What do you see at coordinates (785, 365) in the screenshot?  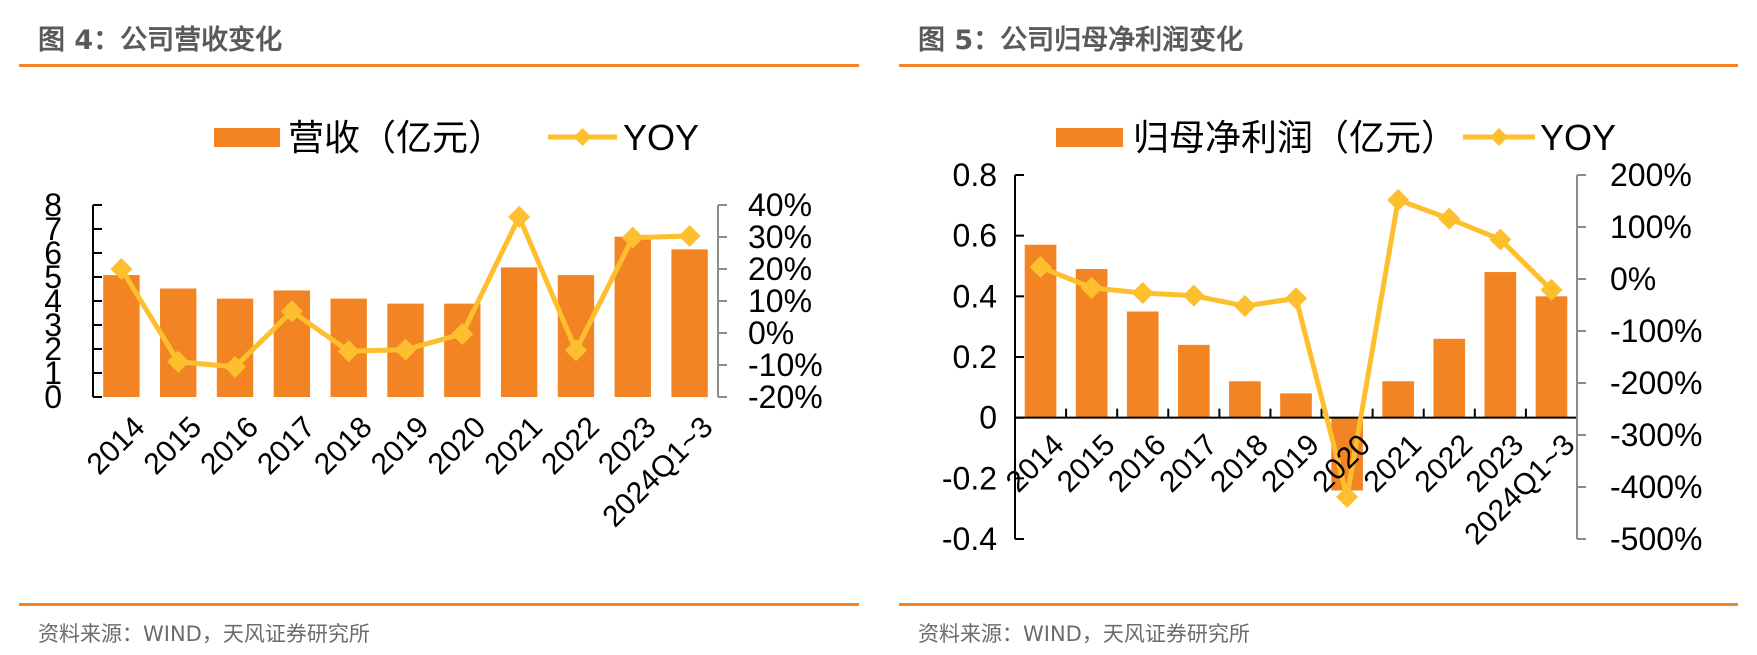 I see `right-y-tick-label: -10%` at bounding box center [785, 365].